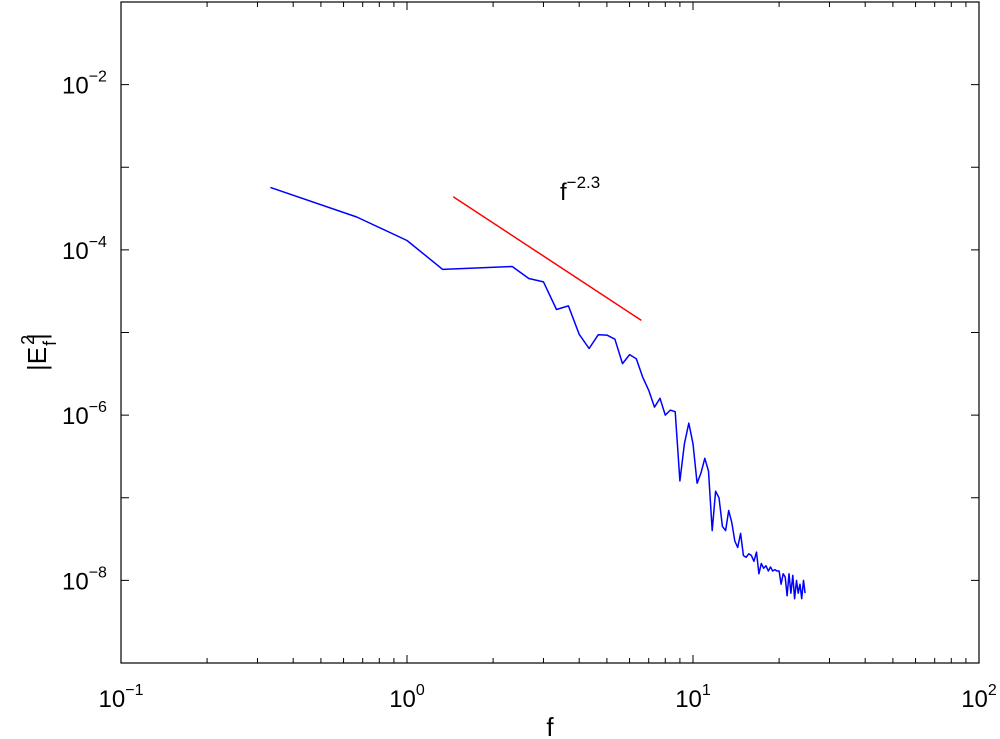 This screenshot has height=739, width=1000. I want to click on y-tick-label-exponent: −8, so click(98, 572).